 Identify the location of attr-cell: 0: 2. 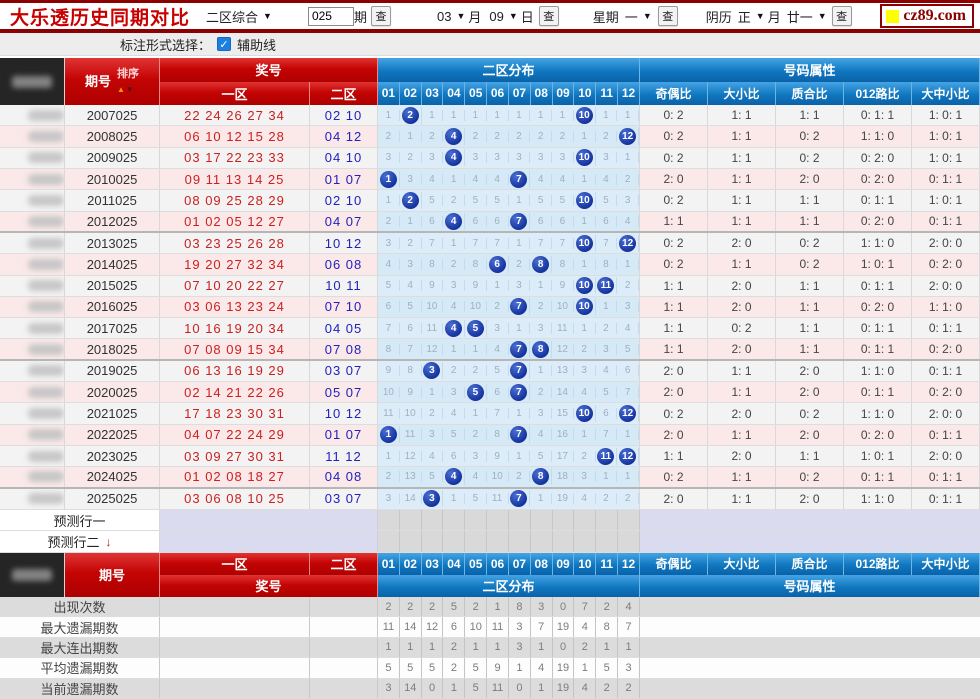
(674, 477).